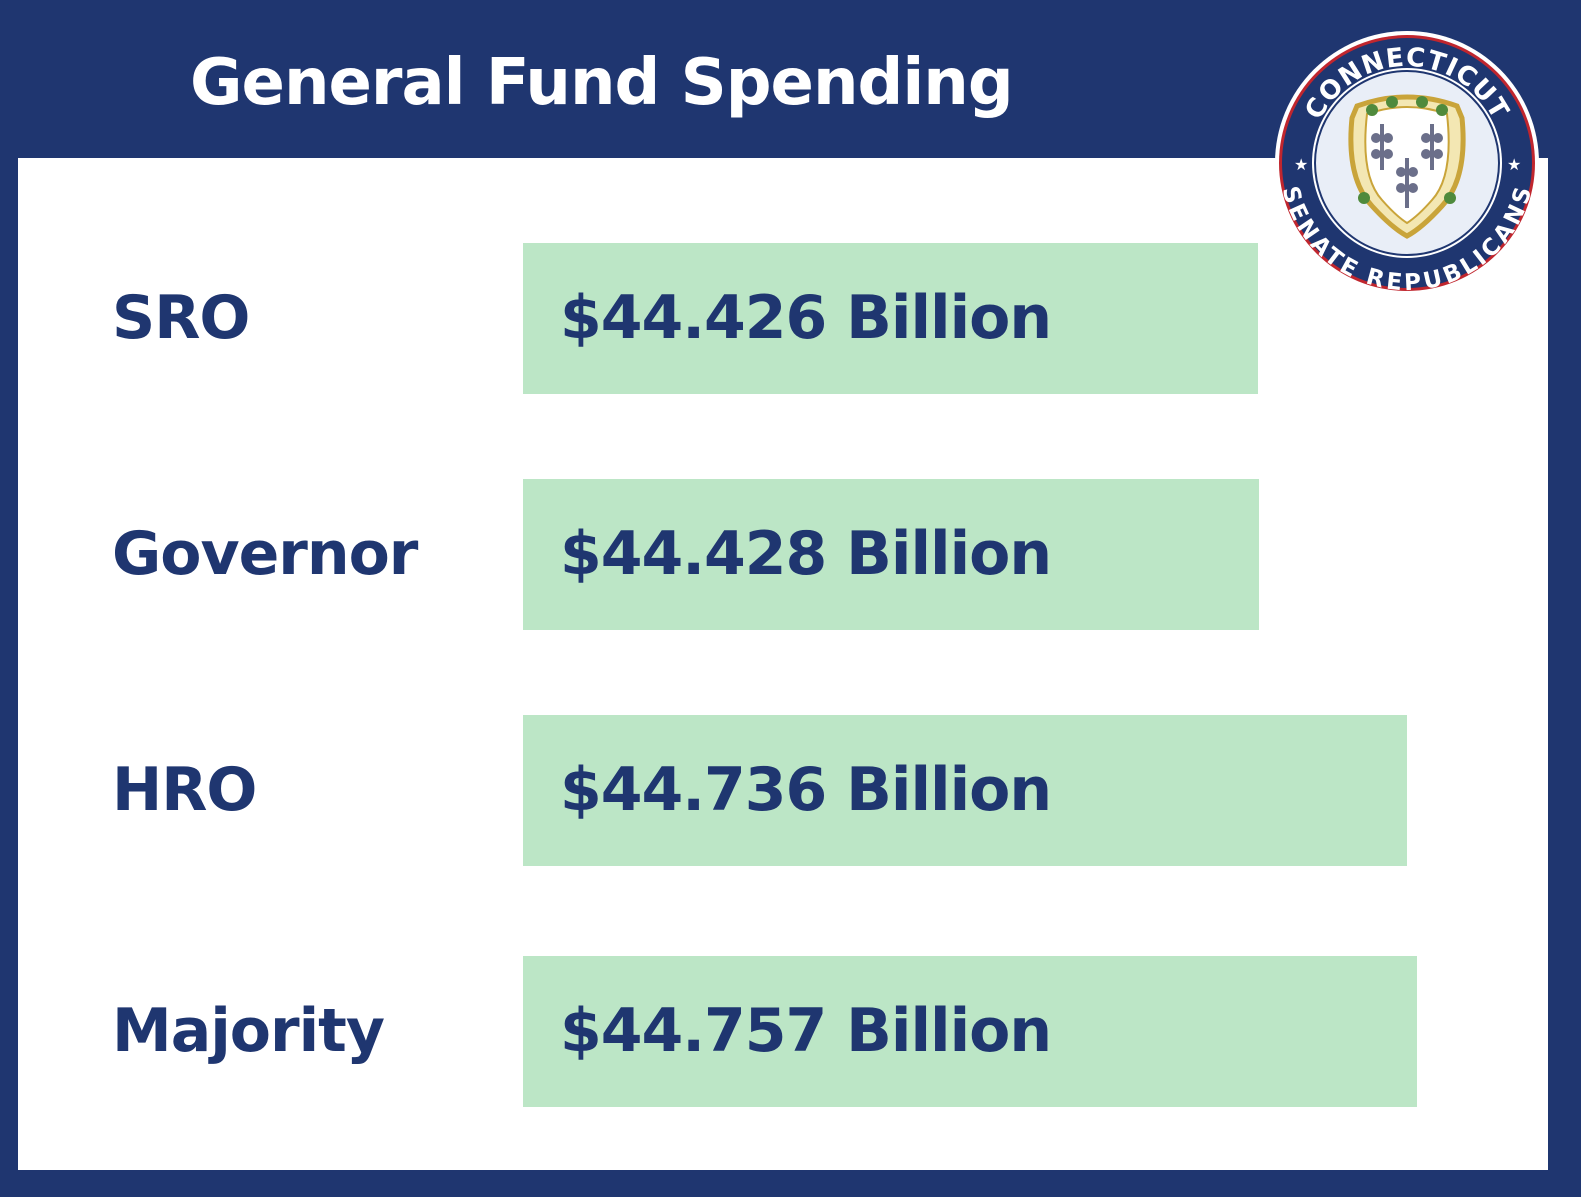  Describe the element at coordinates (248, 1031) in the screenshot. I see `category-label: Majority` at that location.